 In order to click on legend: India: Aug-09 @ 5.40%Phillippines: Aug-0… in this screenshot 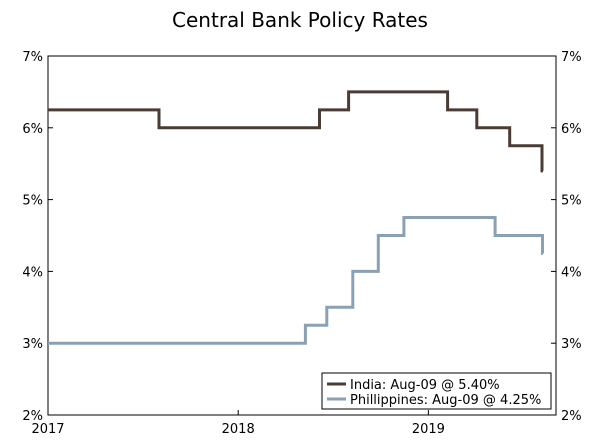, I will do `click(436, 391)`.